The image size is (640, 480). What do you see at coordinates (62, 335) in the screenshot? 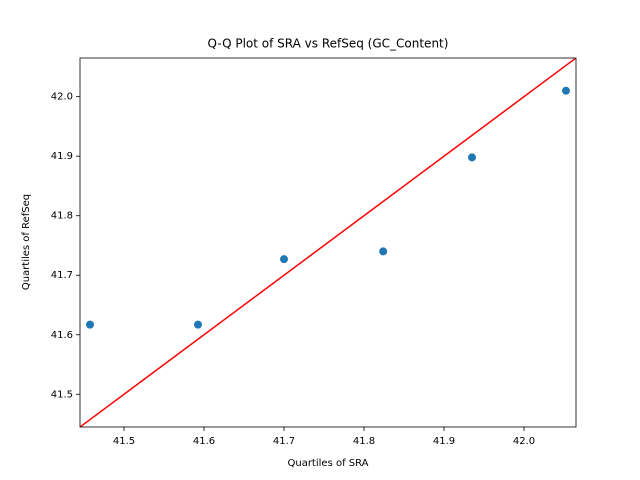
I see `y-tick-label: 41.6` at bounding box center [62, 335].